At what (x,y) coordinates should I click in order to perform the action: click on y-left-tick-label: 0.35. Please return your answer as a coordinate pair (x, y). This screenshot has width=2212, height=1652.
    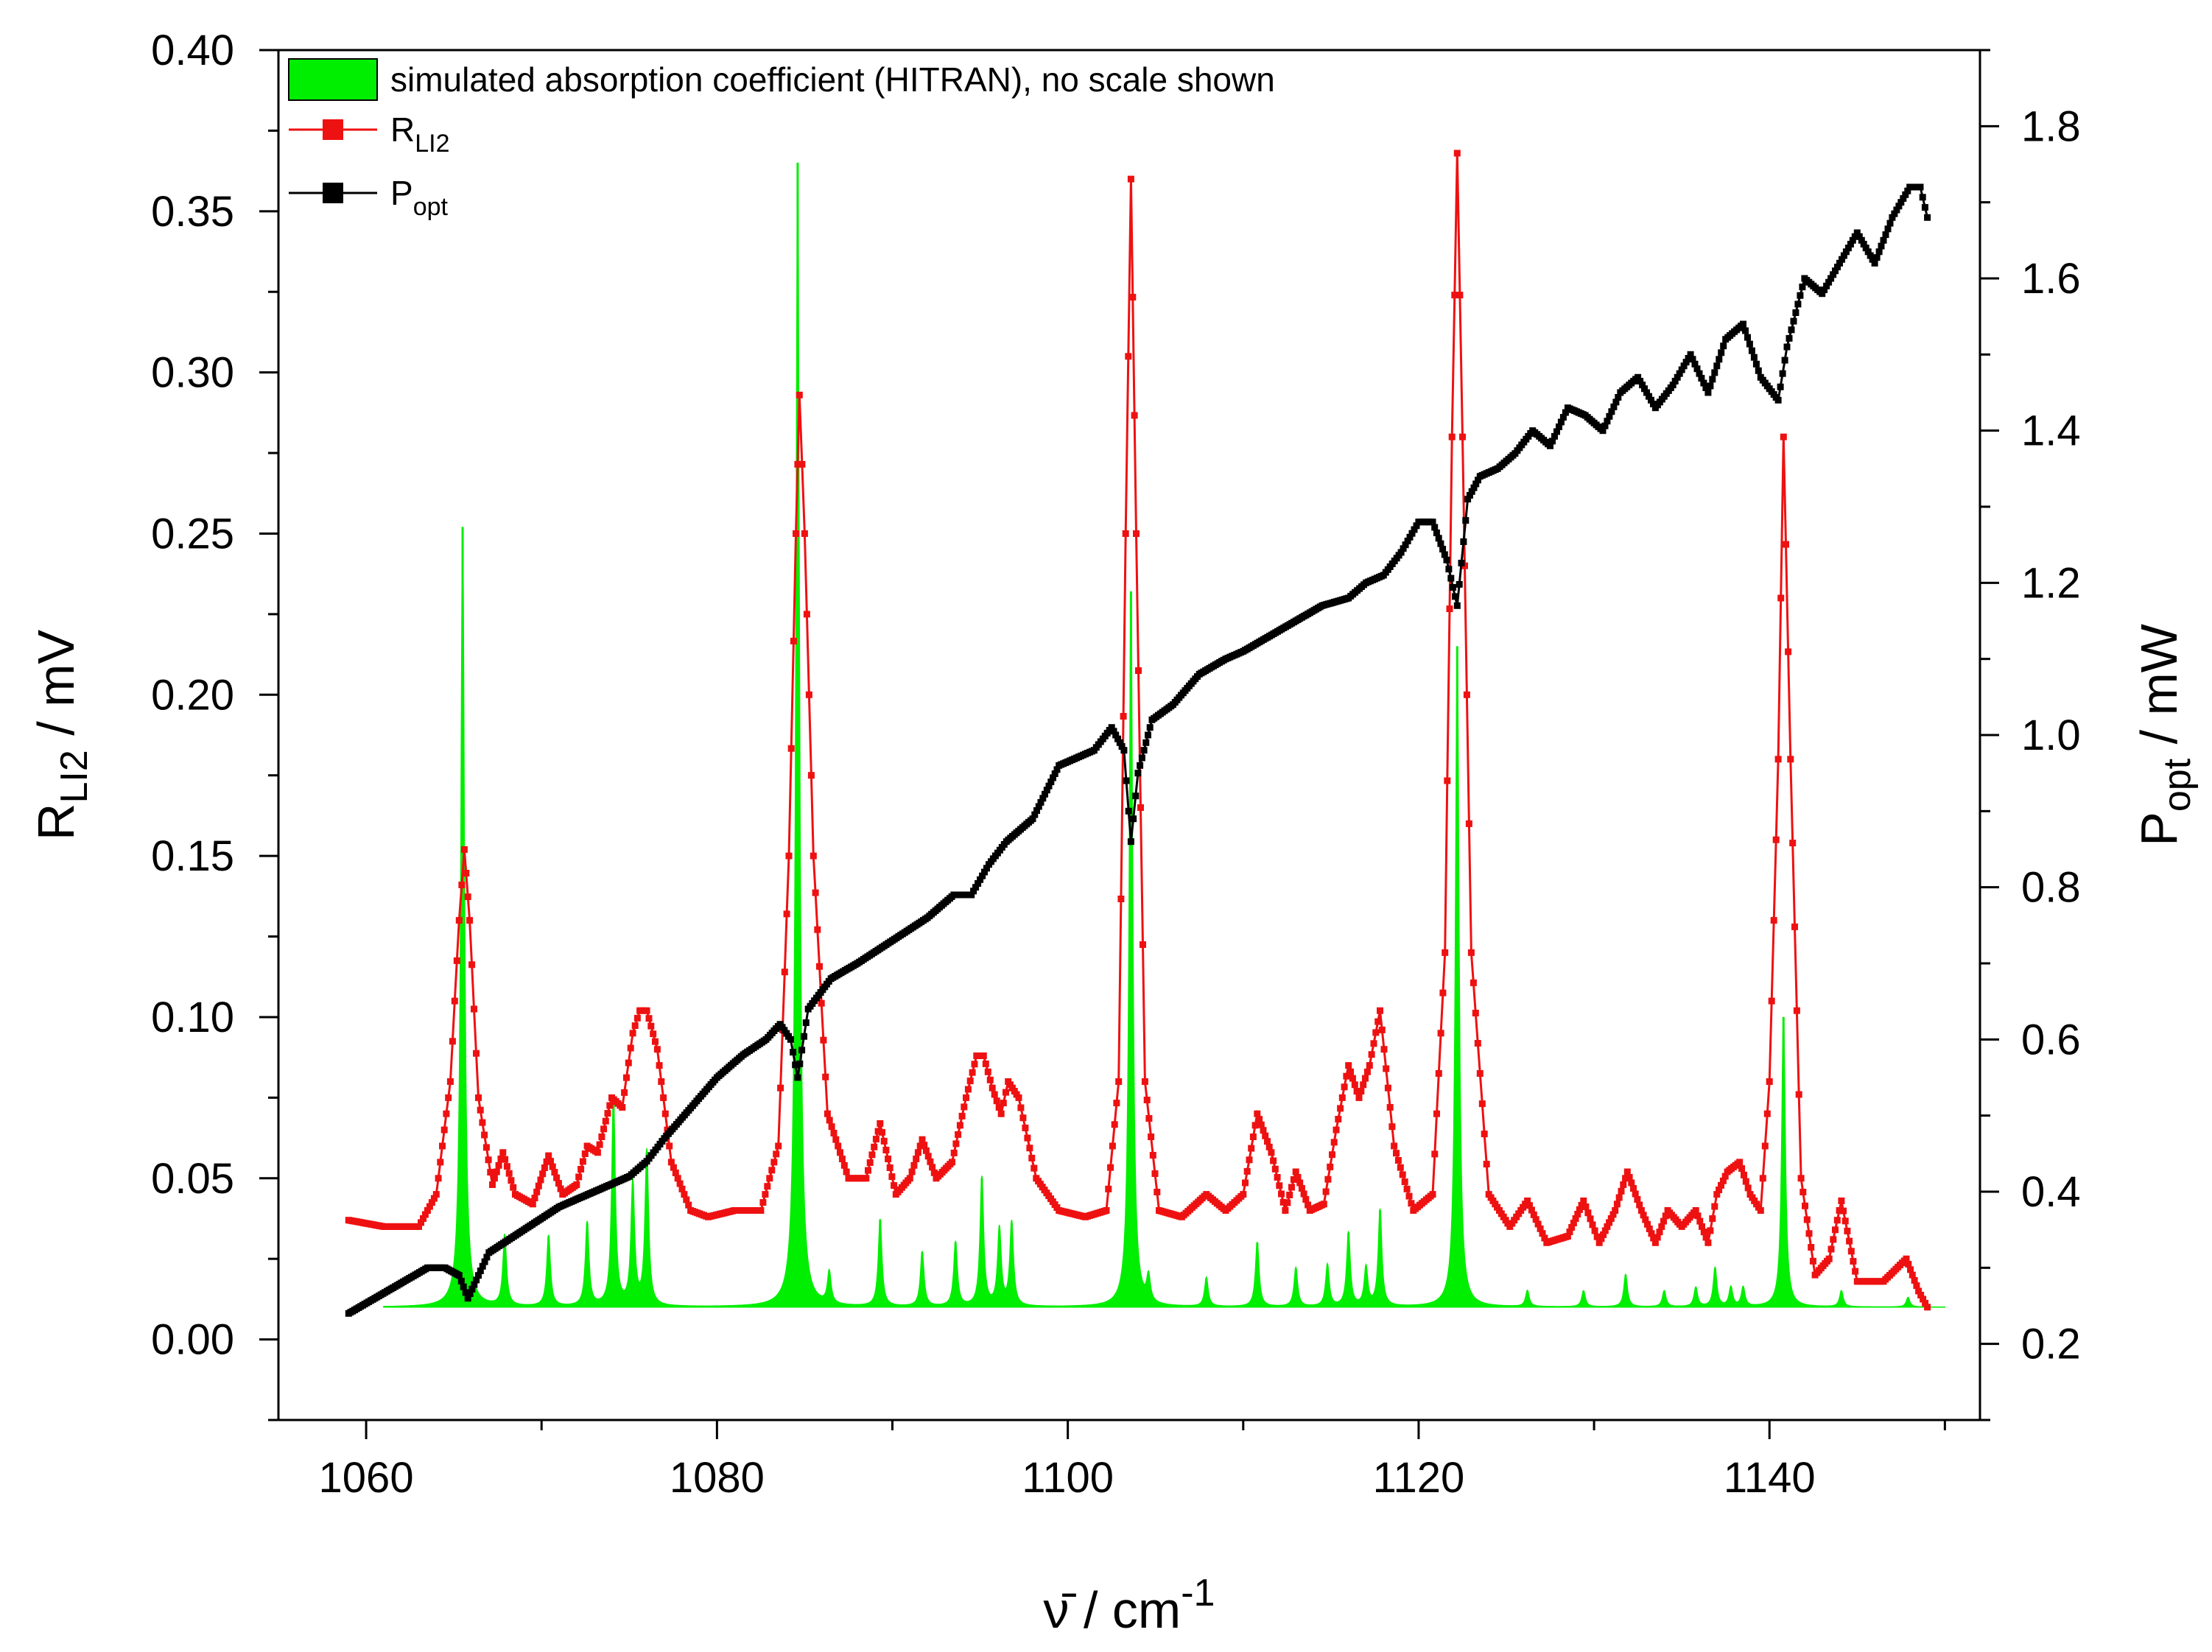
    Looking at the image, I should click on (192, 212).